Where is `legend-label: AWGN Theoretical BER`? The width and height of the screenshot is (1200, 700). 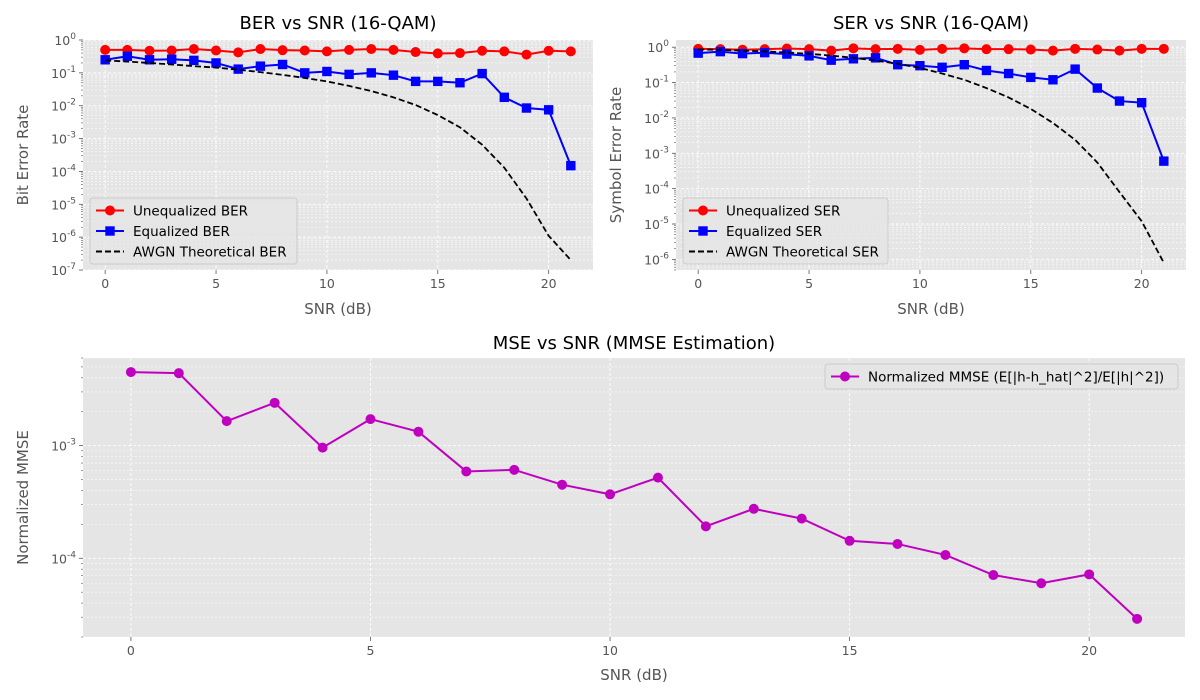
legend-label: AWGN Theoretical BER is located at coordinates (210, 253).